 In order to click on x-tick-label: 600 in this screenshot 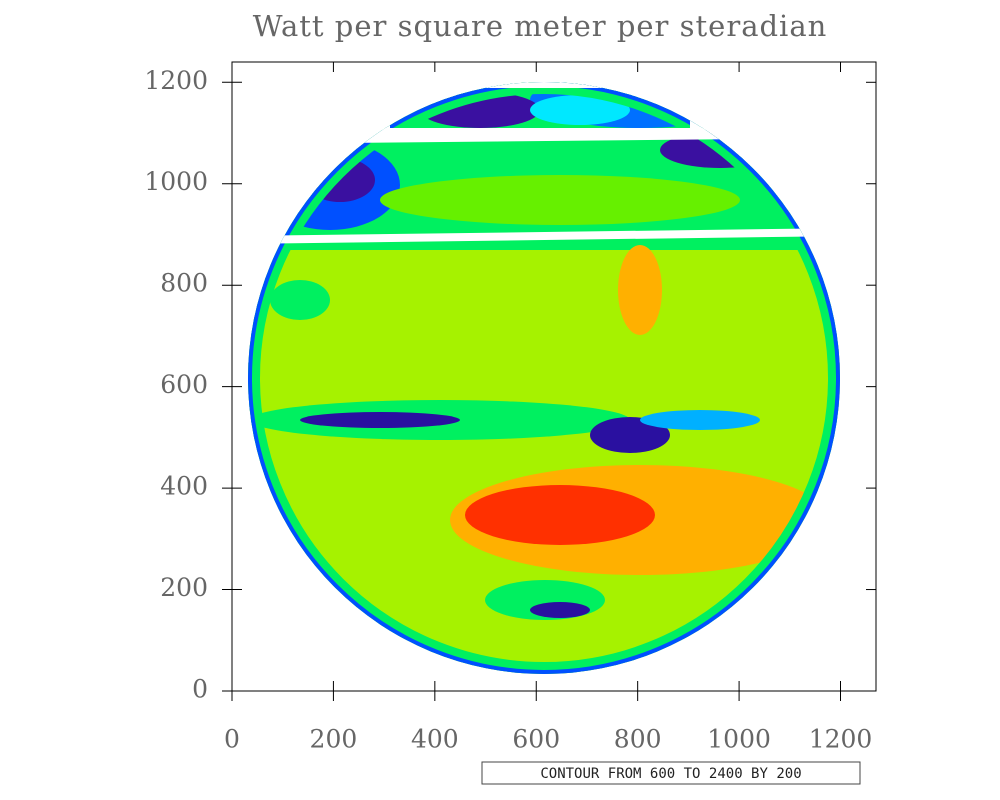, I will do `click(536, 739)`.